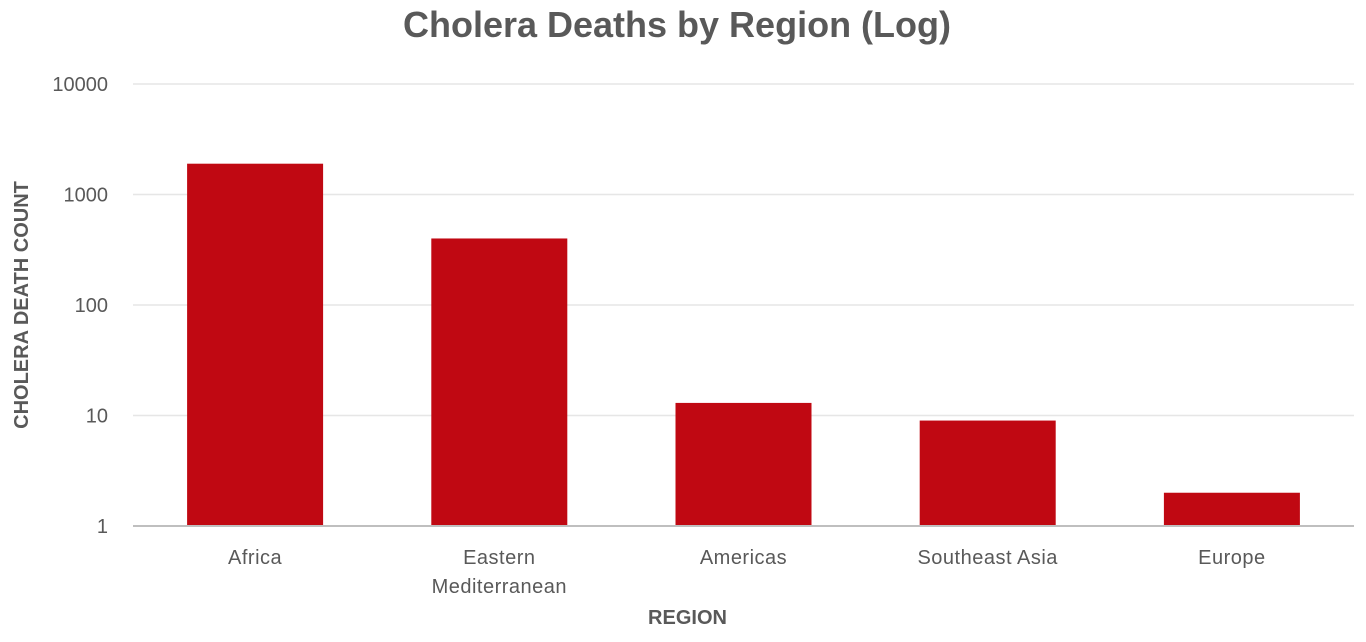  I want to click on x-tick-label: Europe, so click(1232, 558).